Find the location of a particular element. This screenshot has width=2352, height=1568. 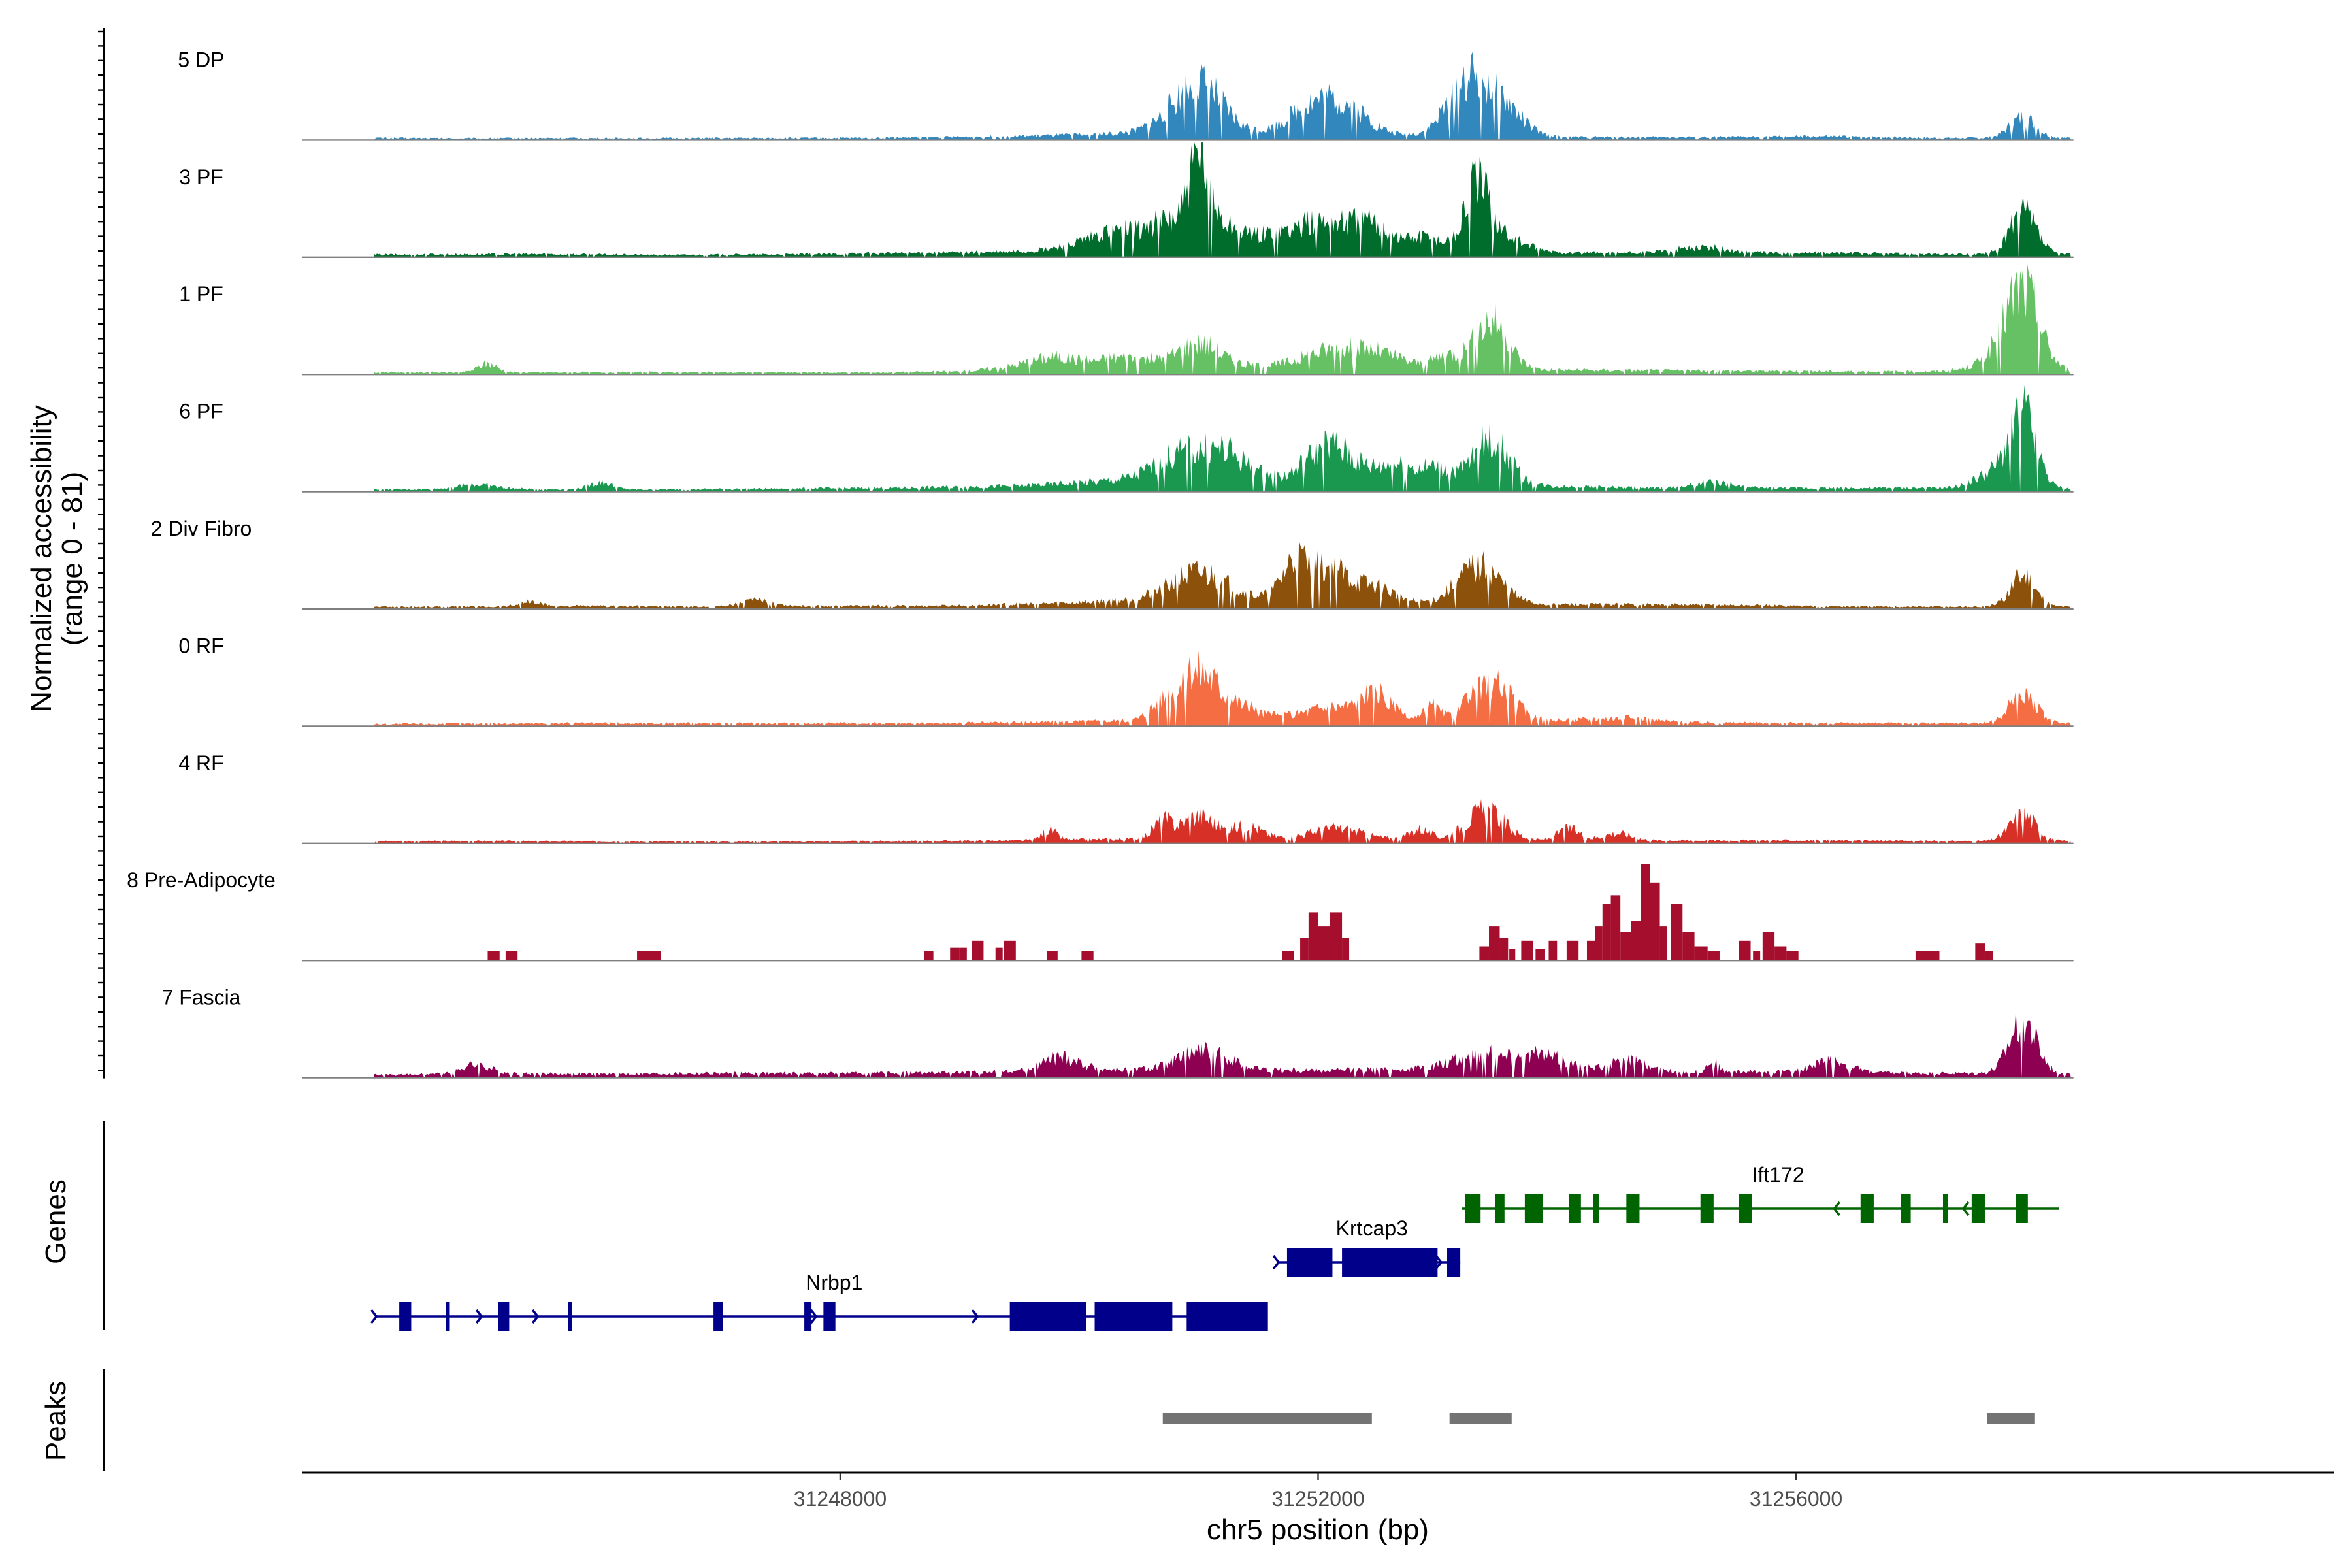

track-0-rf: 0 RF is located at coordinates (1126, 680).